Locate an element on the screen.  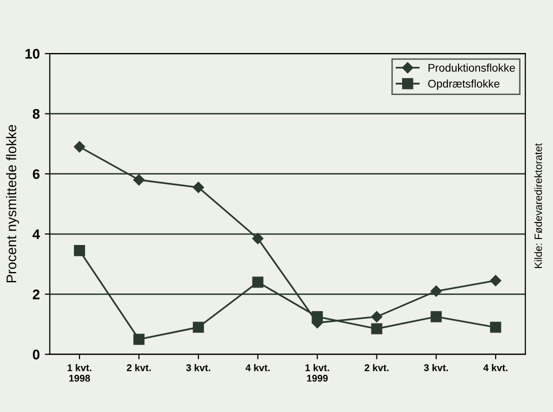
legend-label: Opdrætsflokke is located at coordinates (464, 84).